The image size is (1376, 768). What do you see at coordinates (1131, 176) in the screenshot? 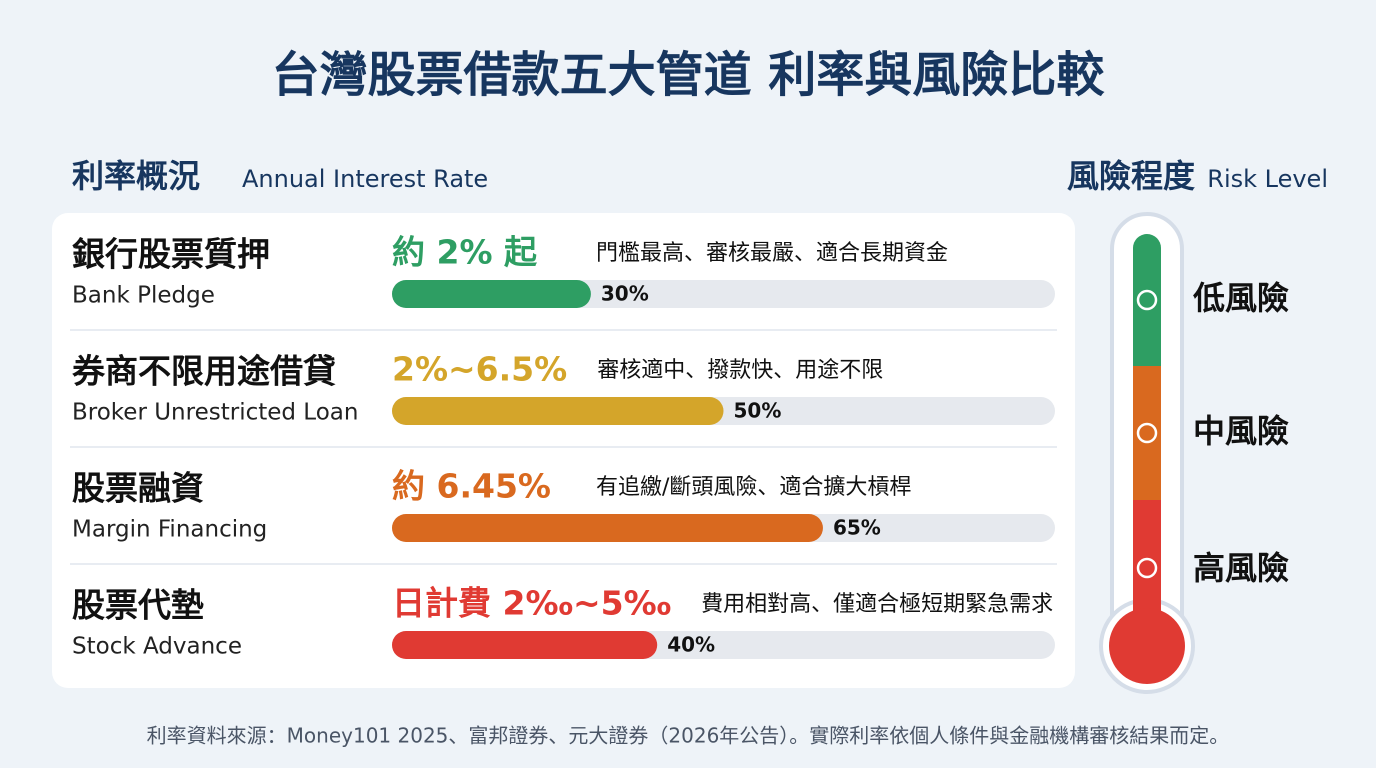
I see `risk-heading: 風險程度` at bounding box center [1131, 176].